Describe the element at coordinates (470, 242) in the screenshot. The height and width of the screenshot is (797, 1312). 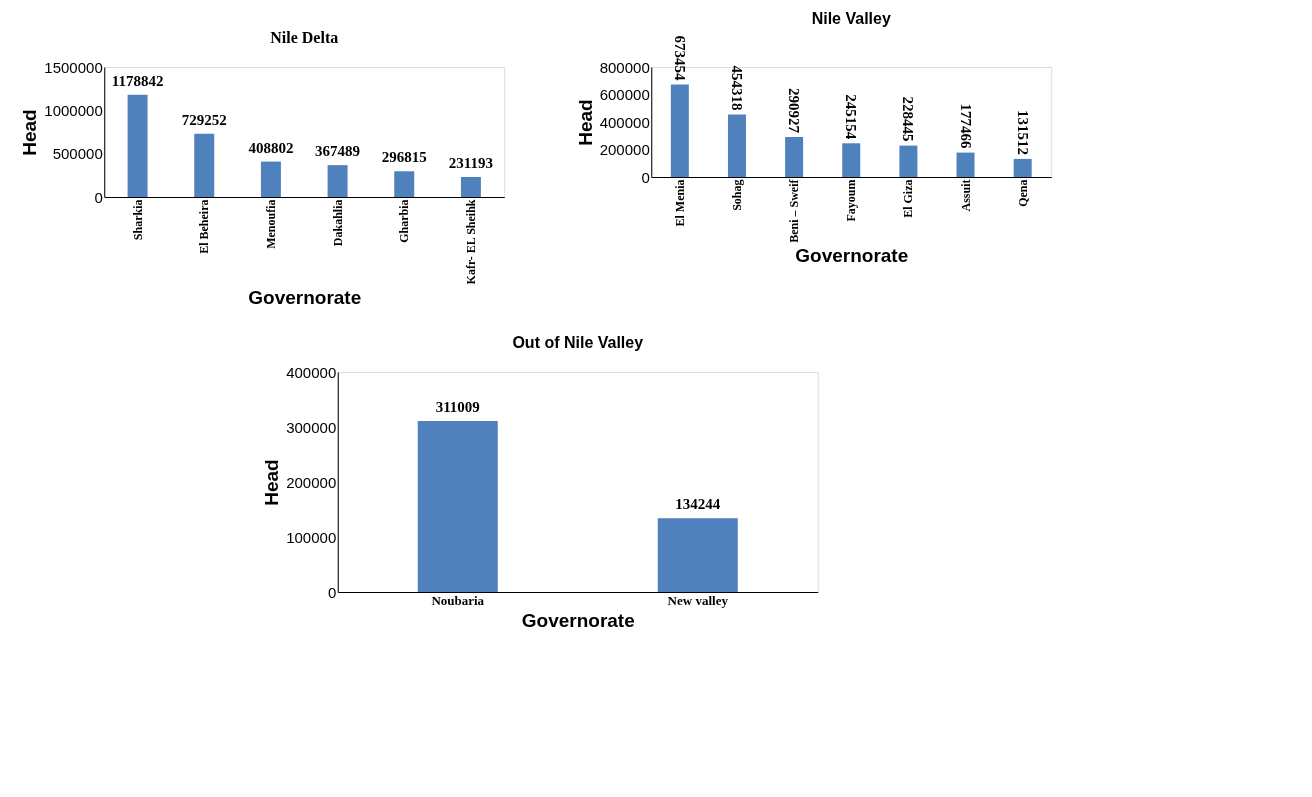
I see `x-tick-label: Kafr- EL Sheihk` at that location.